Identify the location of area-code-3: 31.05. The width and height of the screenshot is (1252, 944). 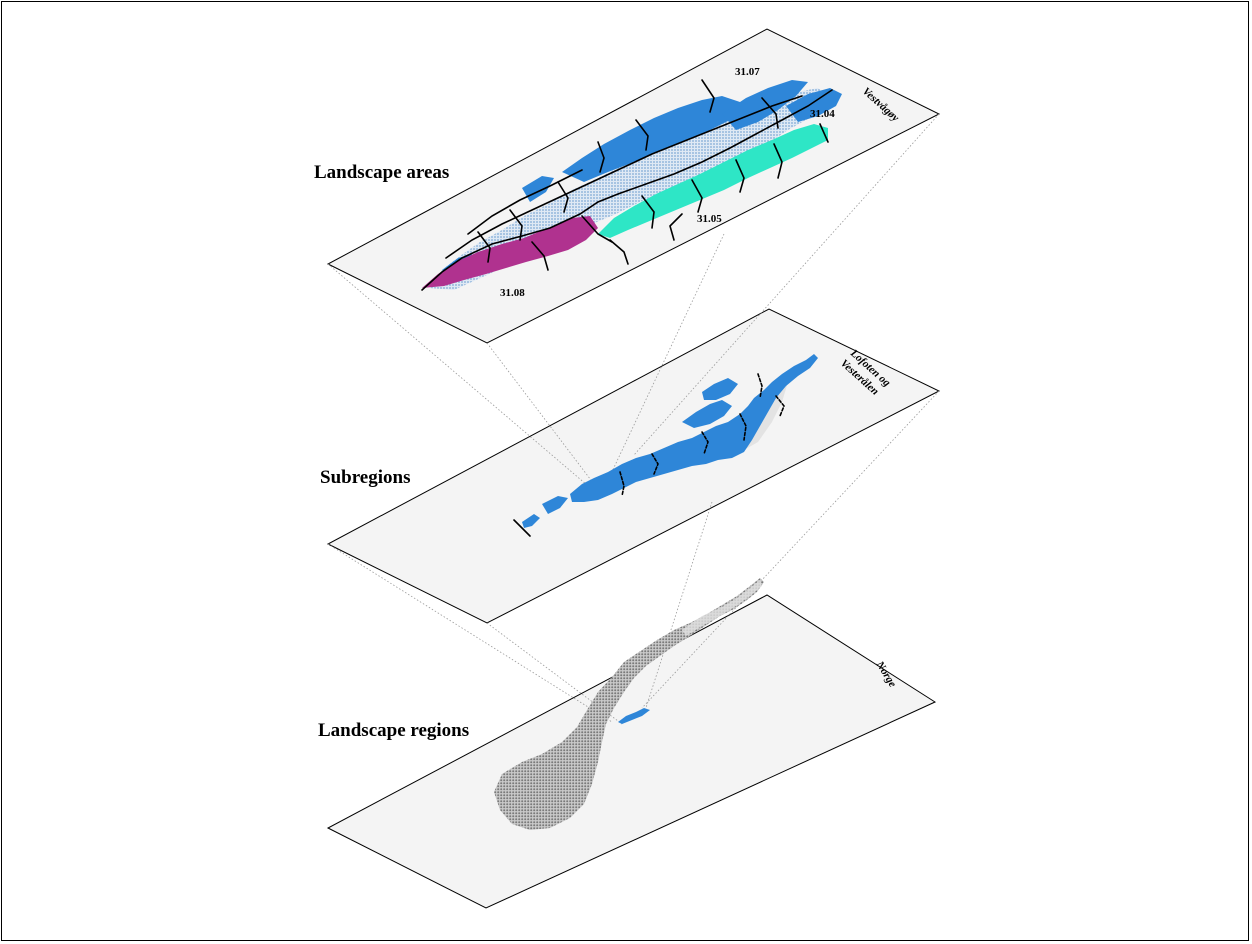
(709, 219).